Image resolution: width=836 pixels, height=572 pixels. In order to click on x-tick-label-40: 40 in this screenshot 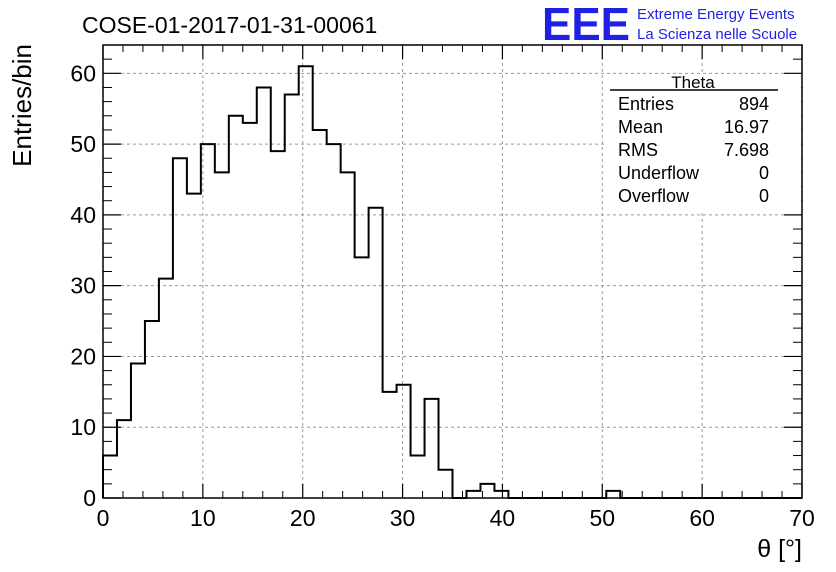, I will do `click(503, 518)`.